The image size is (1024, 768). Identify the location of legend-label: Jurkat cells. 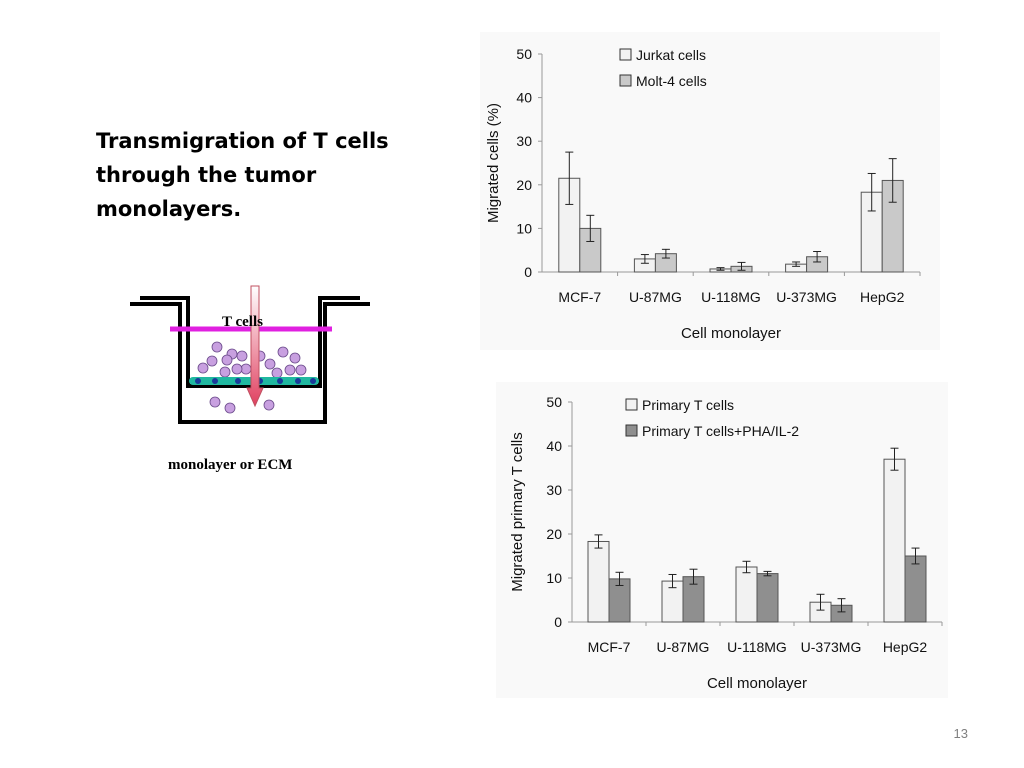
(671, 55).